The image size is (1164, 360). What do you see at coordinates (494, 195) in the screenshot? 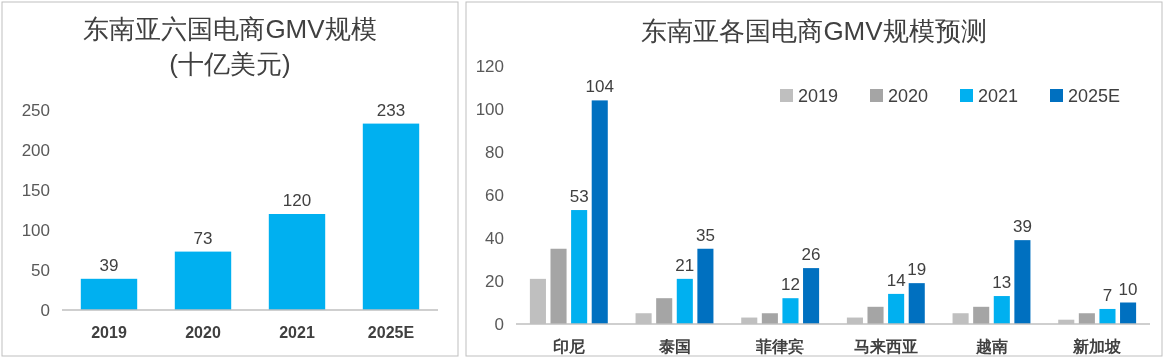
I see `y-tick-label: 60` at bounding box center [494, 195].